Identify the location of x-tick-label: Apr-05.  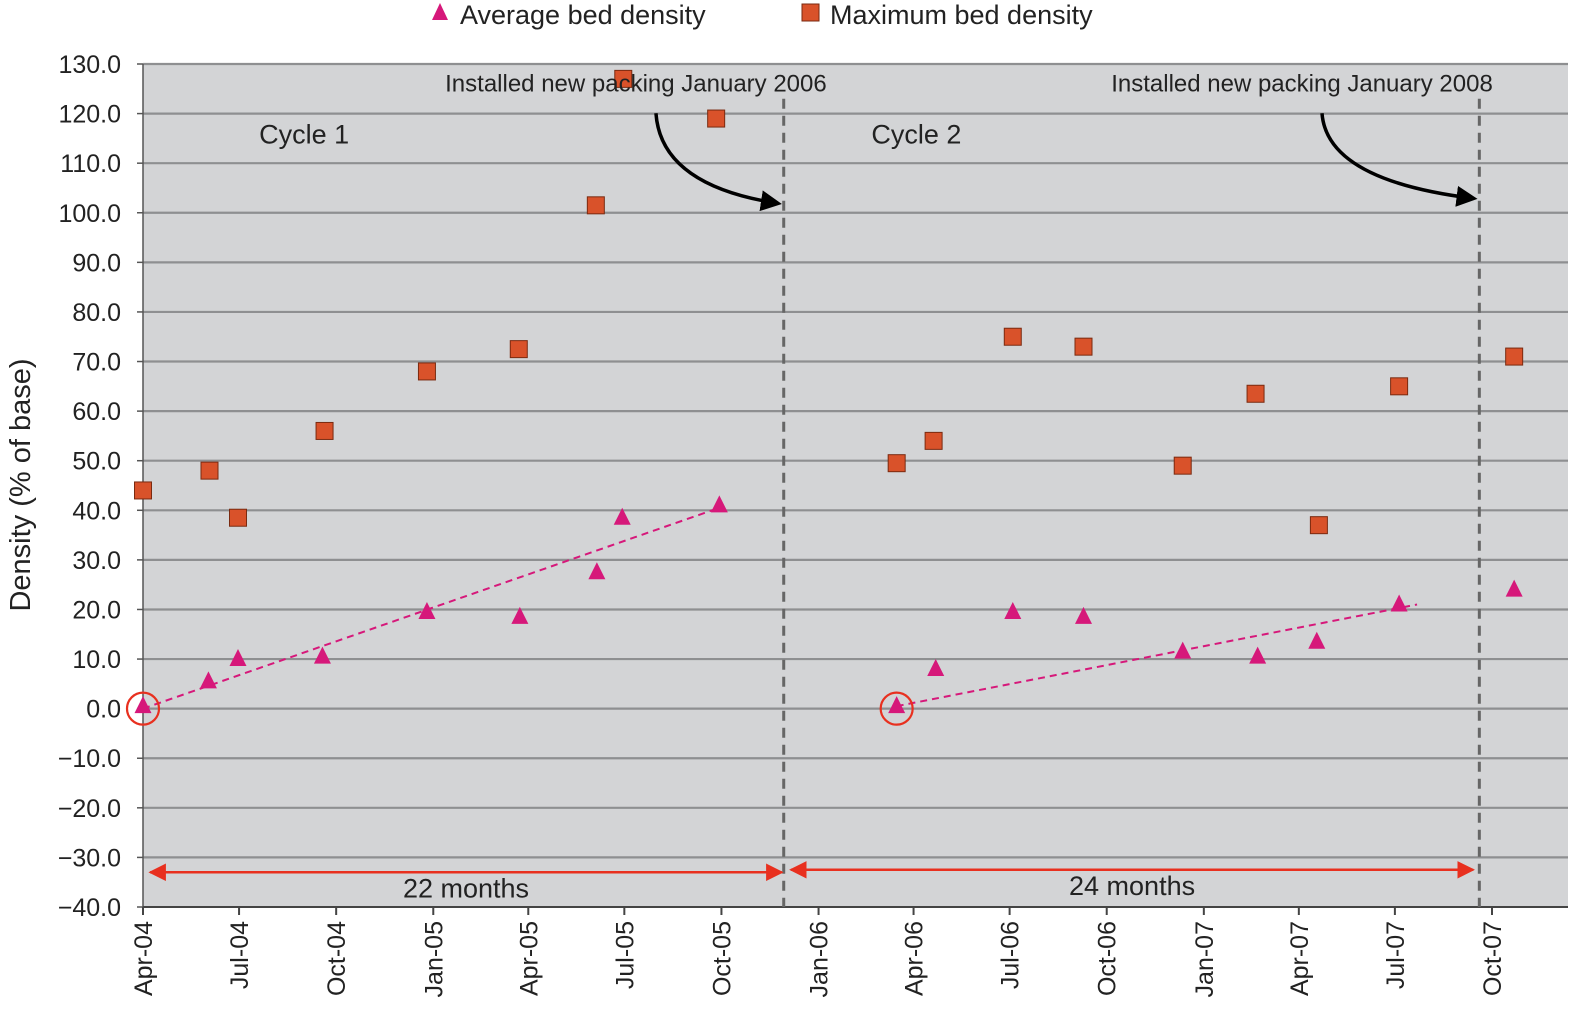
(529, 958).